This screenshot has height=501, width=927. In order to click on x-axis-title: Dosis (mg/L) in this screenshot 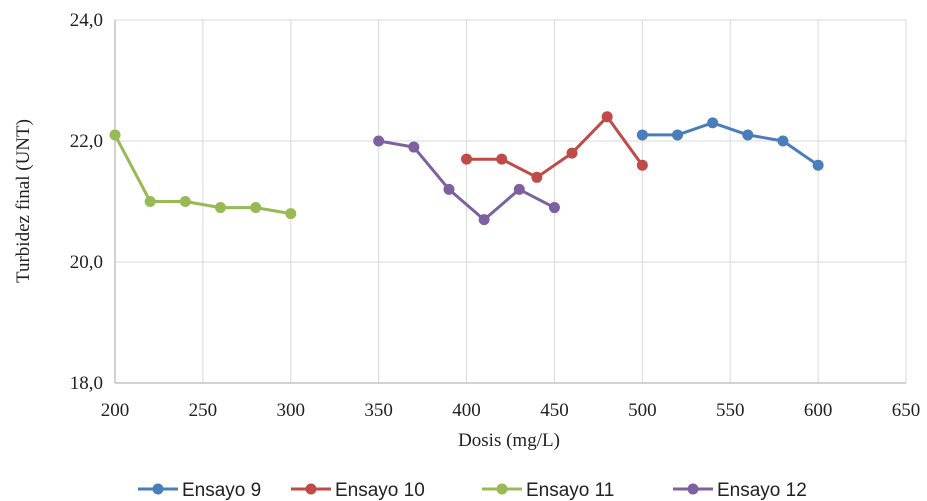, I will do `click(509, 440)`.